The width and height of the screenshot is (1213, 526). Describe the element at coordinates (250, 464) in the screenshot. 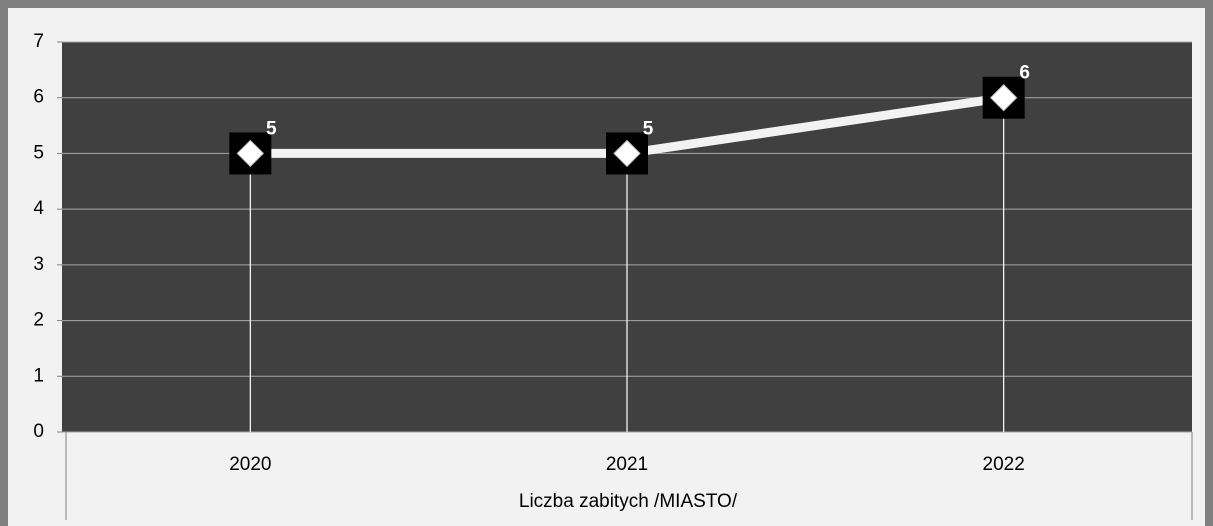

I see `x-tick-label: 2020` at that location.